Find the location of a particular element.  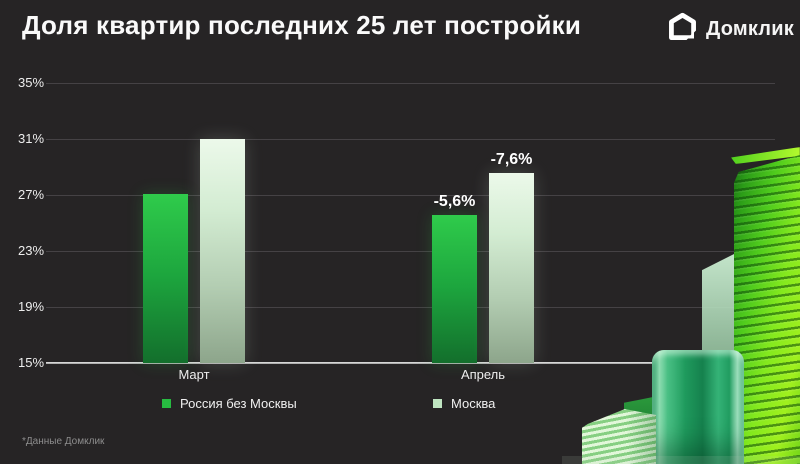

bar-Март-moscow is located at coordinates (222, 251).